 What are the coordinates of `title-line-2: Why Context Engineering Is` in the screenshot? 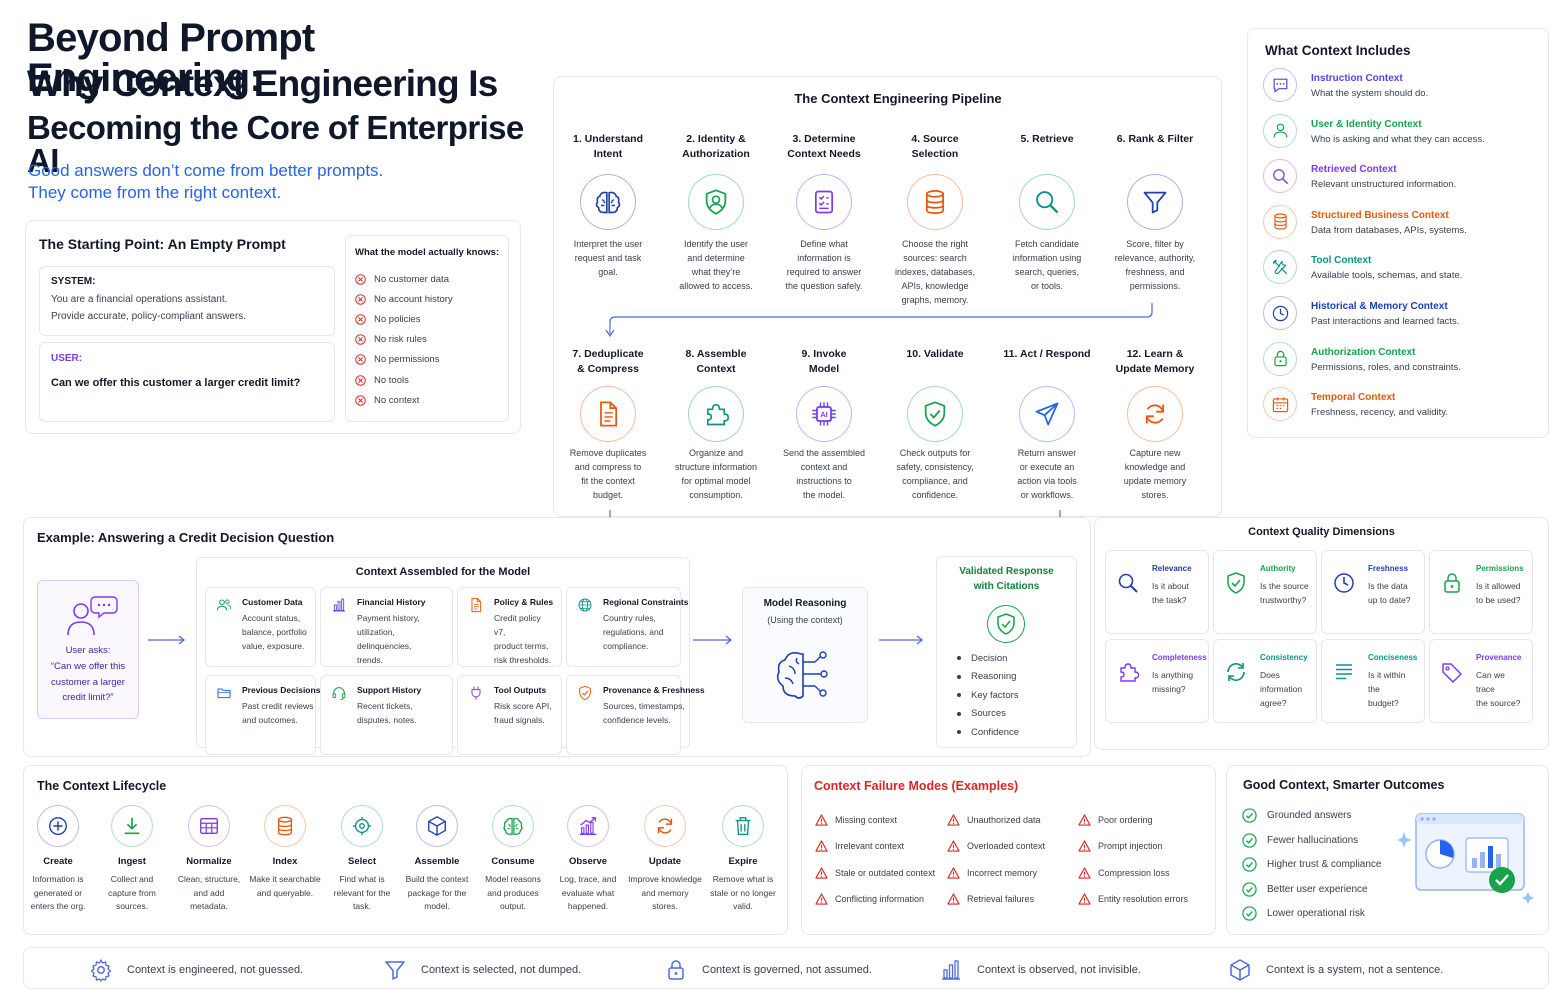 It's located at (262, 83).